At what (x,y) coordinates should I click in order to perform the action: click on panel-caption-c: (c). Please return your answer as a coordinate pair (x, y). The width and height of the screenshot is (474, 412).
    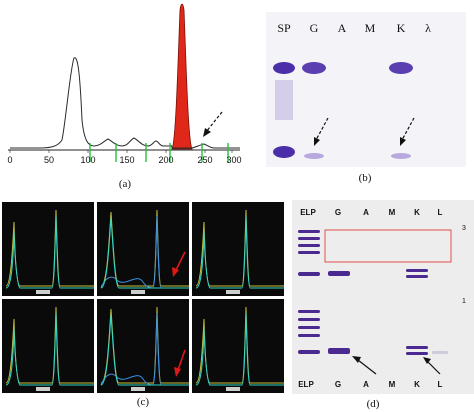
    Looking at the image, I should click on (143, 402).